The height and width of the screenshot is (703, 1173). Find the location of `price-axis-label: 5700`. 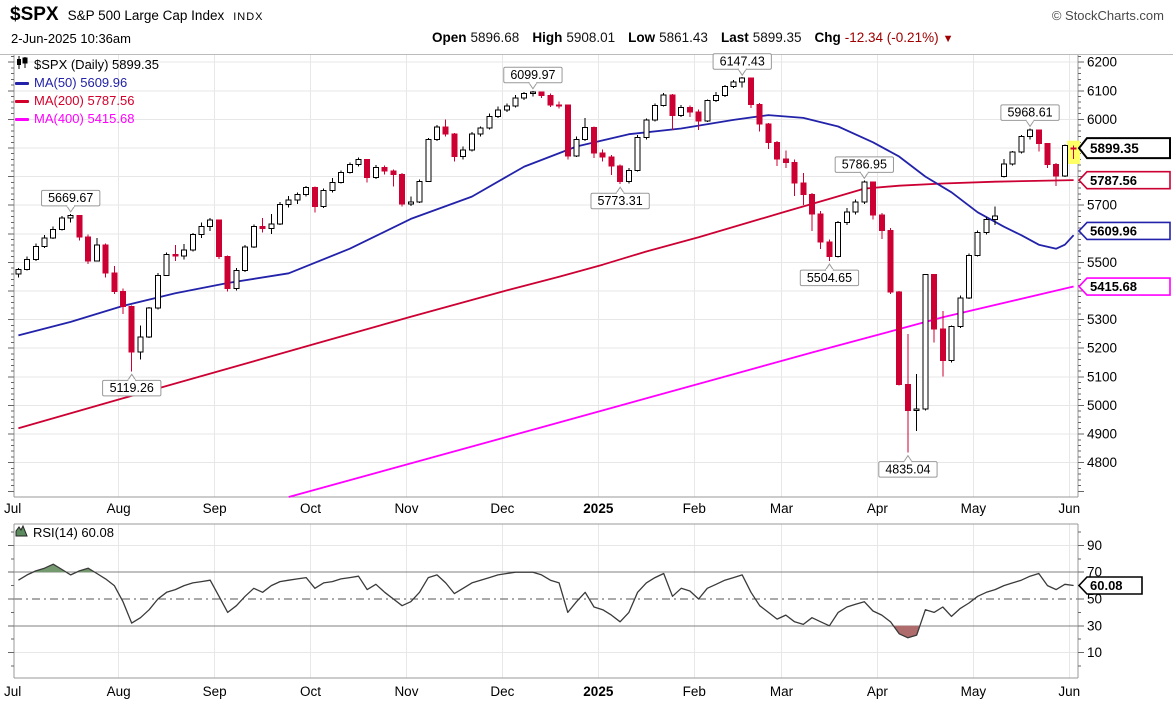

price-axis-label: 5700 is located at coordinates (1102, 205).